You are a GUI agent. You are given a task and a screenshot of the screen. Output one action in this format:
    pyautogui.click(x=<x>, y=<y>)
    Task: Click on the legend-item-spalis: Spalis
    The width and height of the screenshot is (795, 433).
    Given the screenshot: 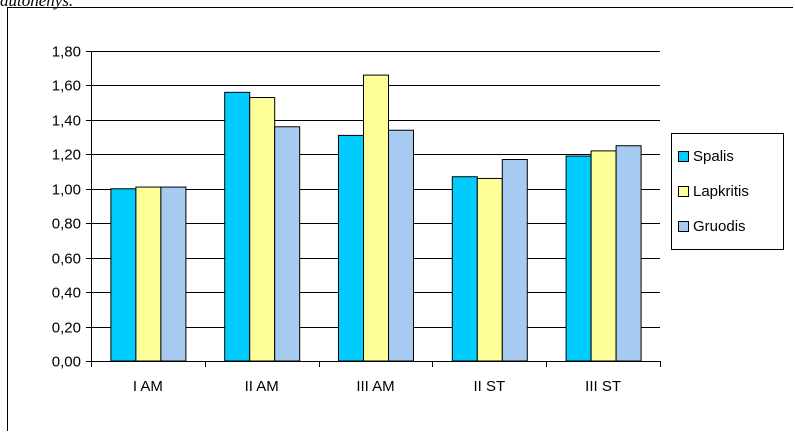 What is the action you would take?
    pyautogui.click(x=706, y=156)
    